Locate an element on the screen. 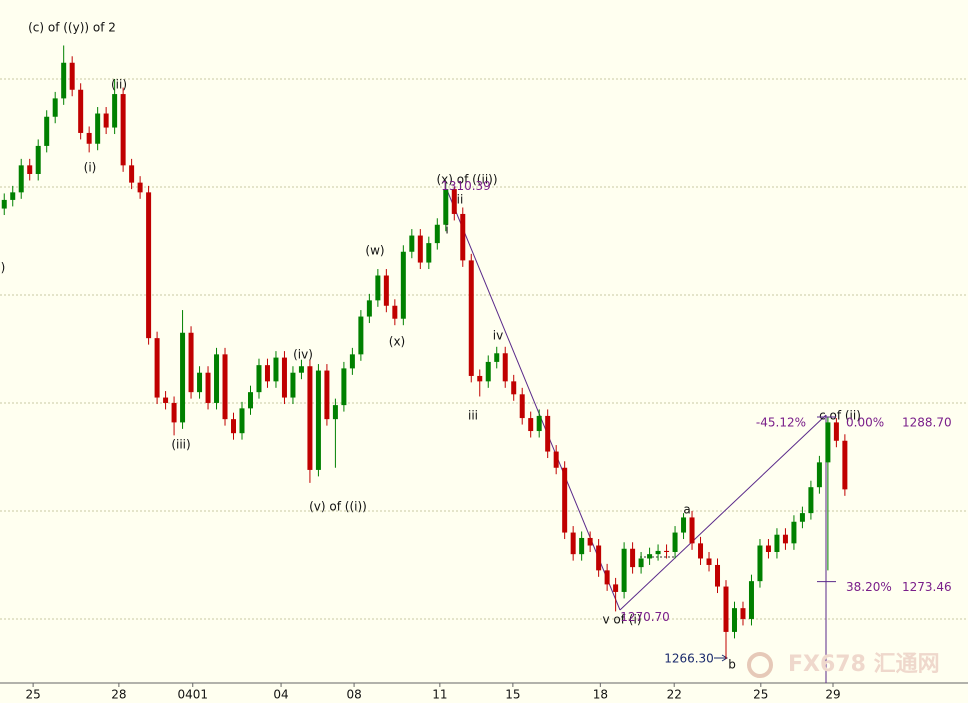  wave-label: (x) is located at coordinates (397, 342).